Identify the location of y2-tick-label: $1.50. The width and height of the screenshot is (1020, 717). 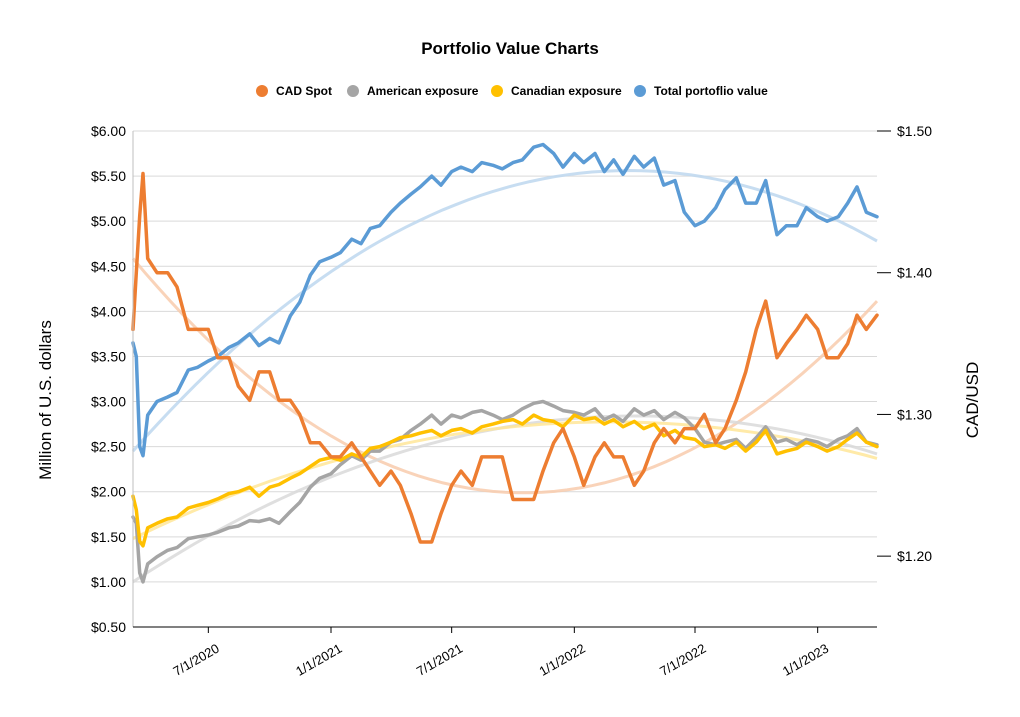
(914, 131).